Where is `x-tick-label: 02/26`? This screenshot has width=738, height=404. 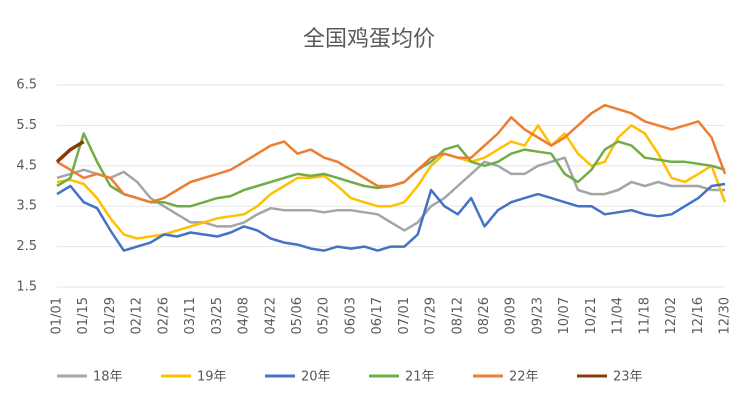 x-tick-label: 02/26 is located at coordinates (163, 315).